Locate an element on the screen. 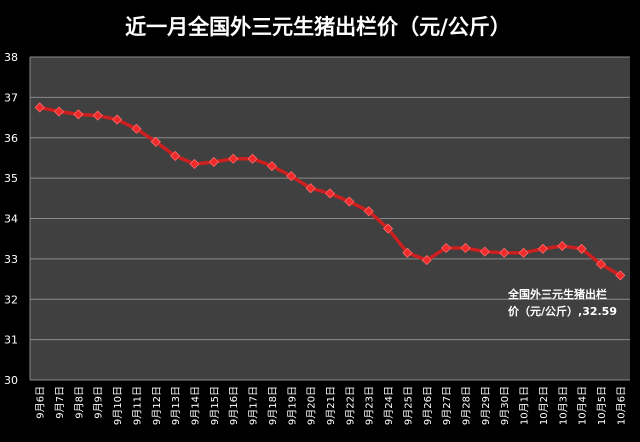  data-annotation: 全国外三元生猪出栏 价（元/公斤）,32.59 is located at coordinates (562, 302).